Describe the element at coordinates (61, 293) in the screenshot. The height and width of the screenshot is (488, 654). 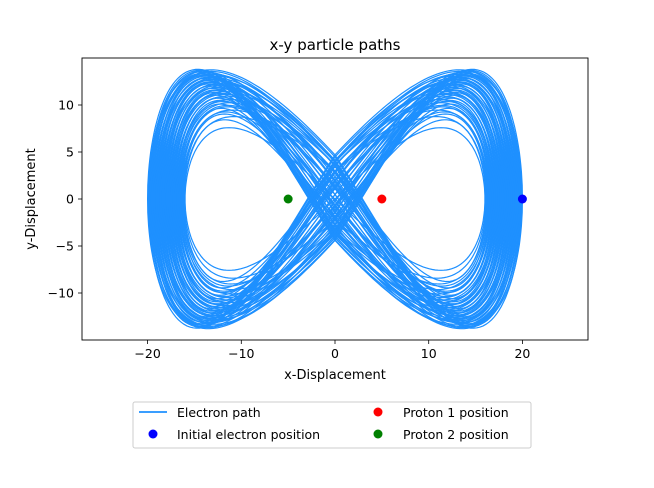
I see `y-tick-label: −10` at that location.